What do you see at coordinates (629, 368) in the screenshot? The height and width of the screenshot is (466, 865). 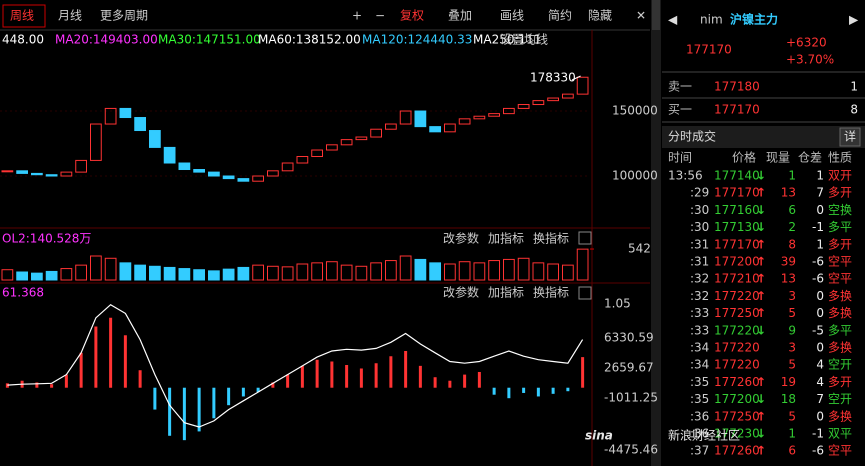 I see `y-axis-label: 2659.67` at bounding box center [629, 368].